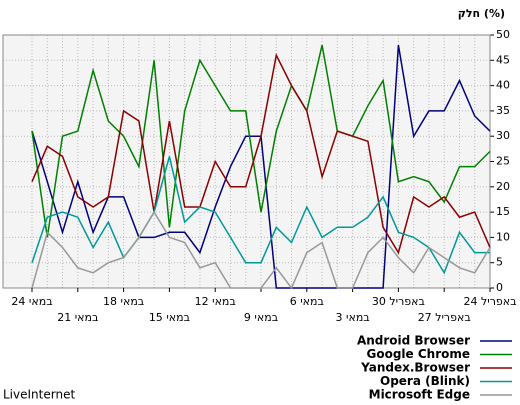 The width and height of the screenshot is (520, 405). What do you see at coordinates (413, 341) in the screenshot?
I see `legend-label: Android Browser` at bounding box center [413, 341].